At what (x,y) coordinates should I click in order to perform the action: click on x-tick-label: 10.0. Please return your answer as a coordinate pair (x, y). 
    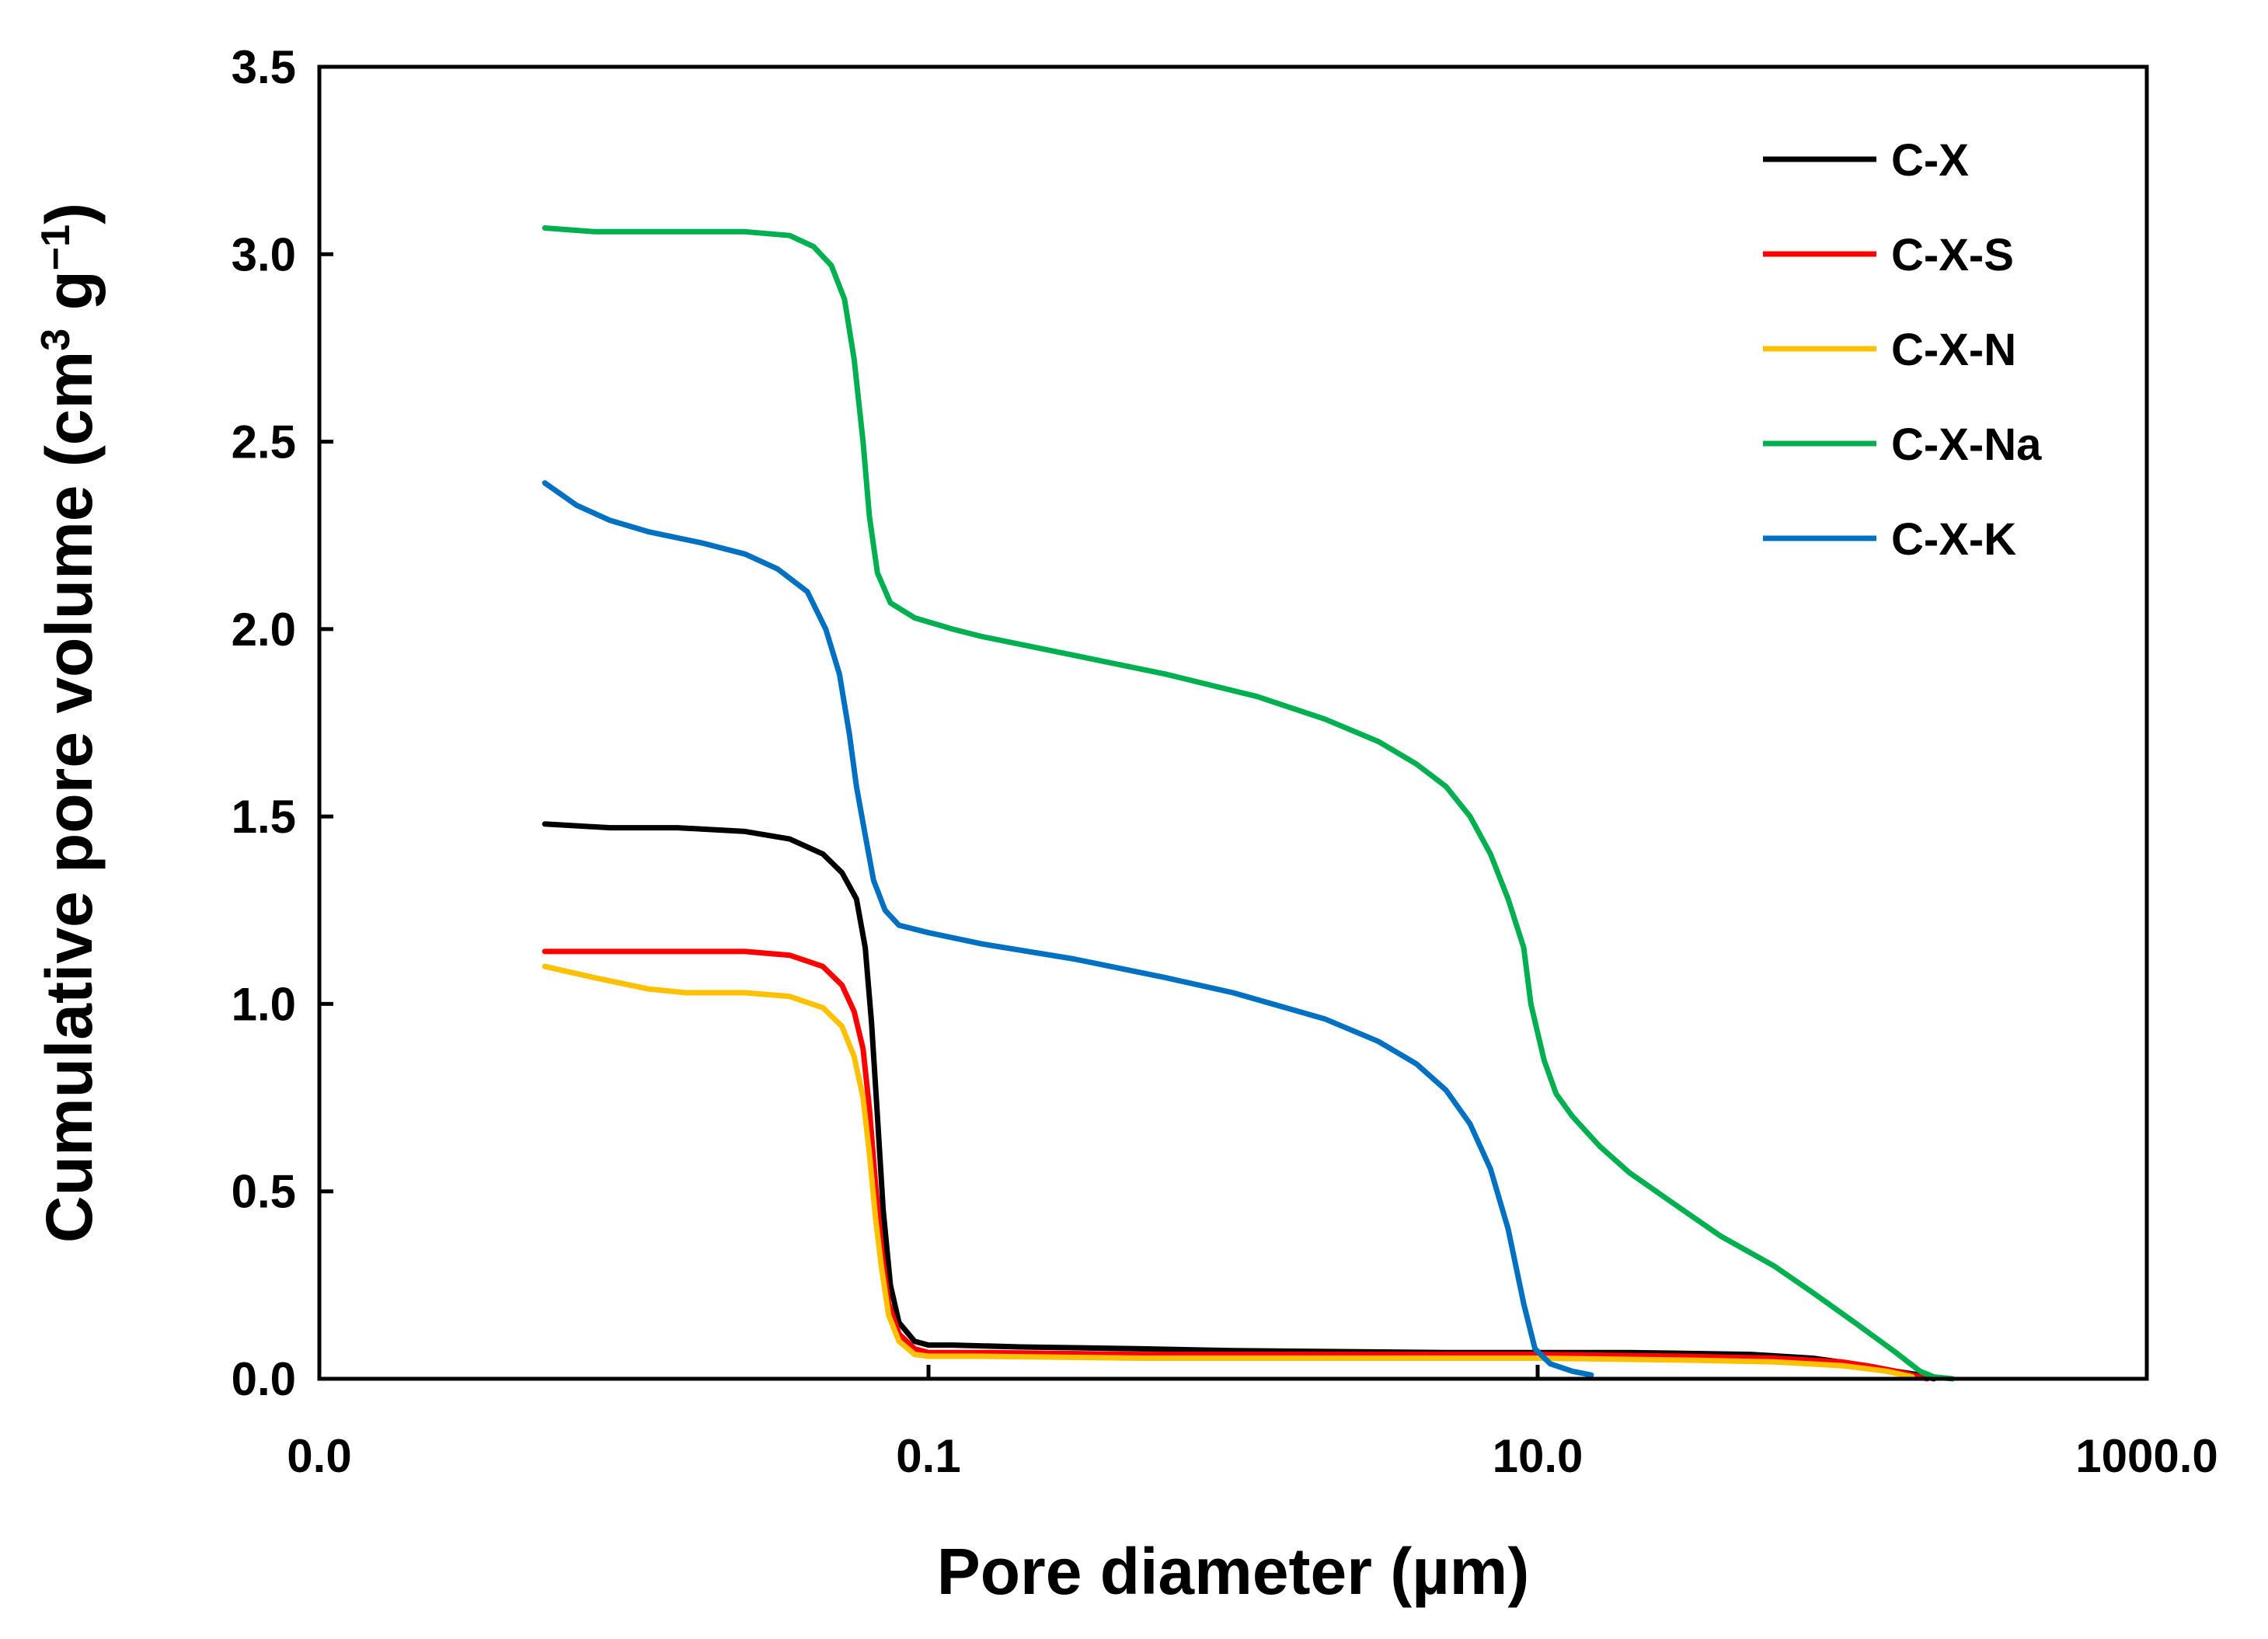
    Looking at the image, I should click on (1538, 1456).